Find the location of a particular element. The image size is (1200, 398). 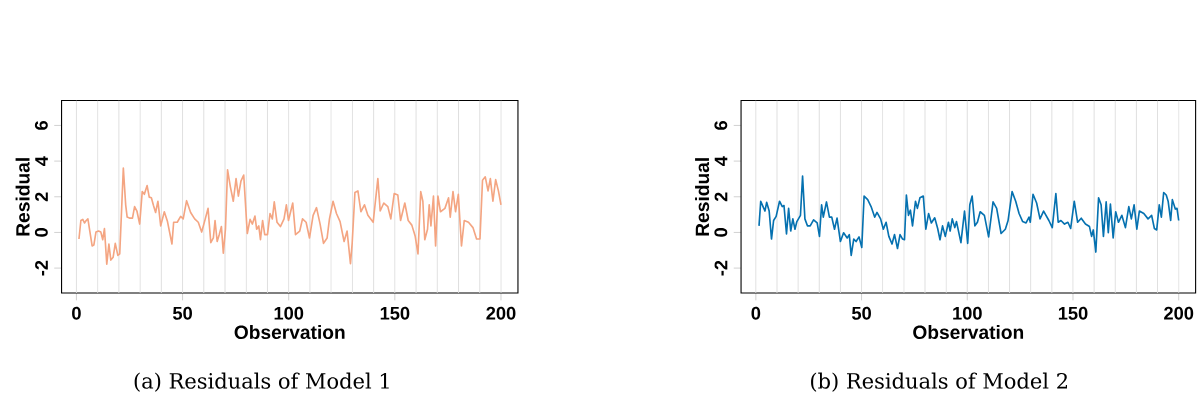

text: (a) Residuals of Model 1 is located at coordinates (261, 382).